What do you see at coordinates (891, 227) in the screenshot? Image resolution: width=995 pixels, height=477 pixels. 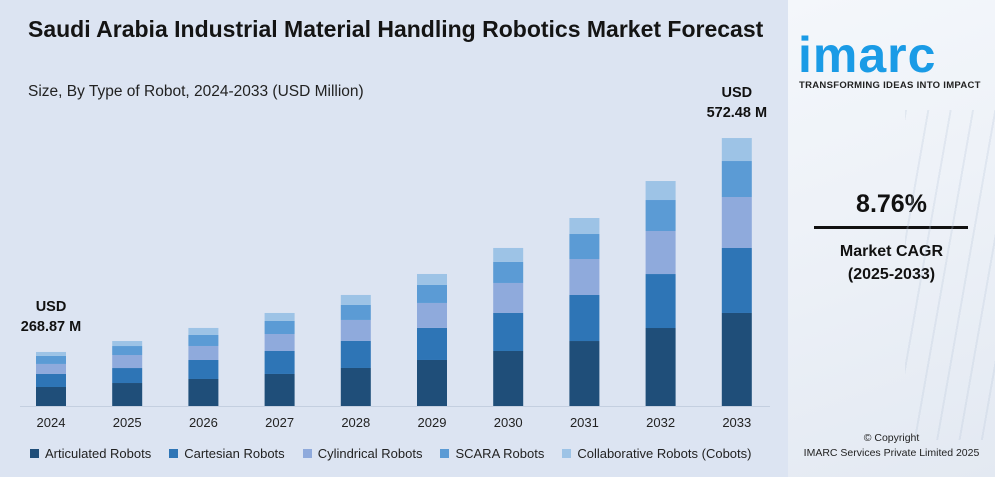 I see `cagr-divider` at bounding box center [891, 227].